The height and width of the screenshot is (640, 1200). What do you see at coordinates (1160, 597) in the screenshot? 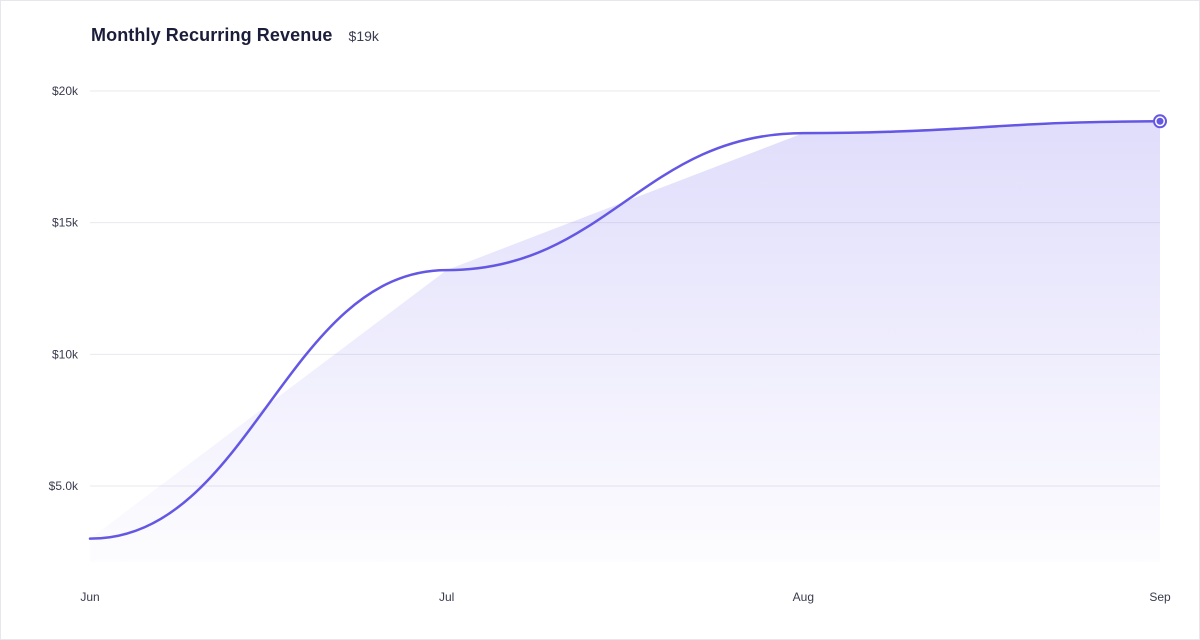
I see `x-tick-label: Sep` at bounding box center [1160, 597].